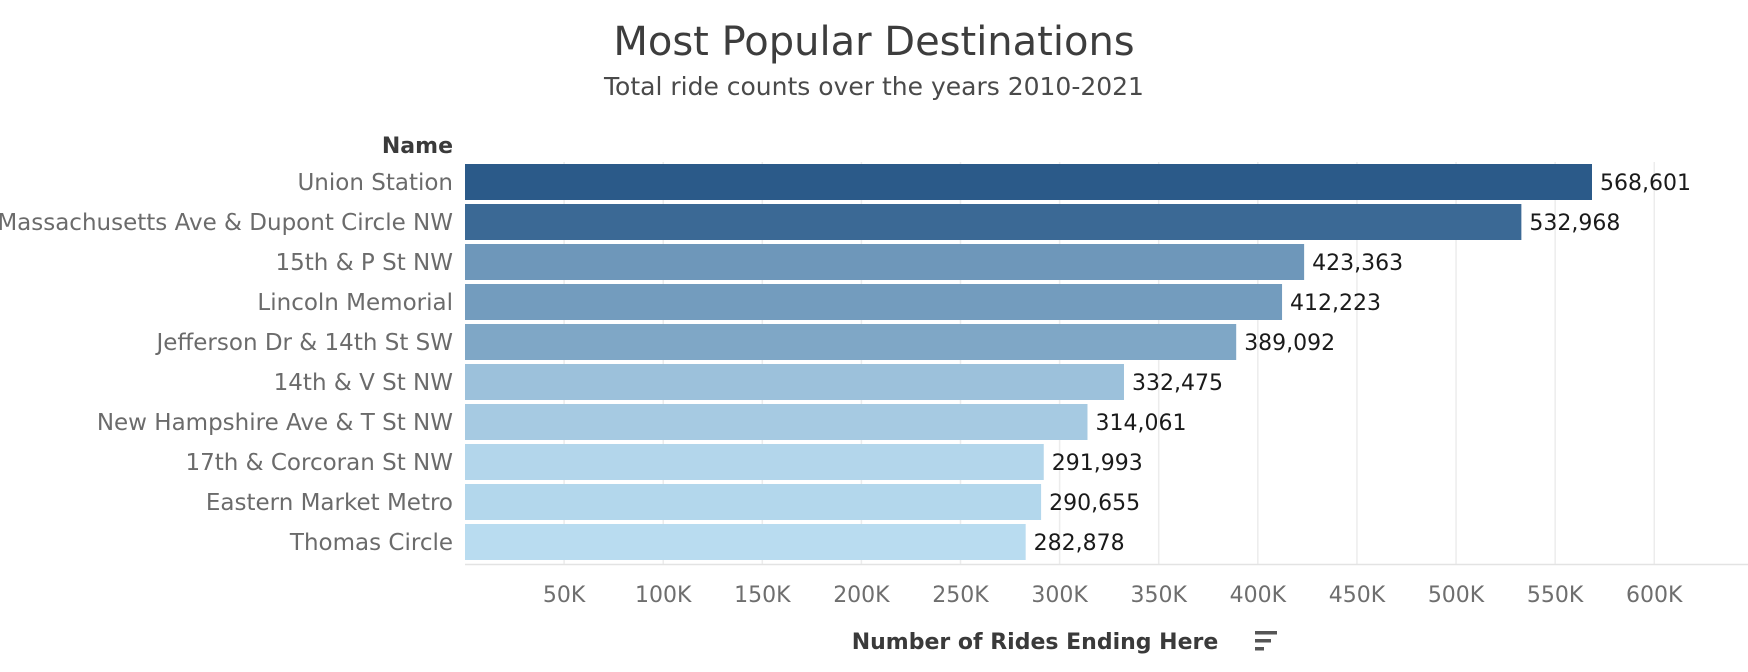 The width and height of the screenshot is (1748, 672). What do you see at coordinates (1059, 595) in the screenshot?
I see `x-tick-label-5: 300K` at bounding box center [1059, 595].